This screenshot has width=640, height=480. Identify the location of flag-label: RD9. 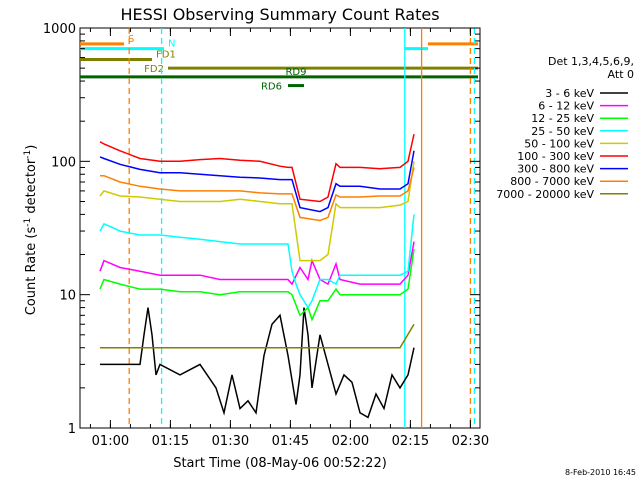
(295, 72).